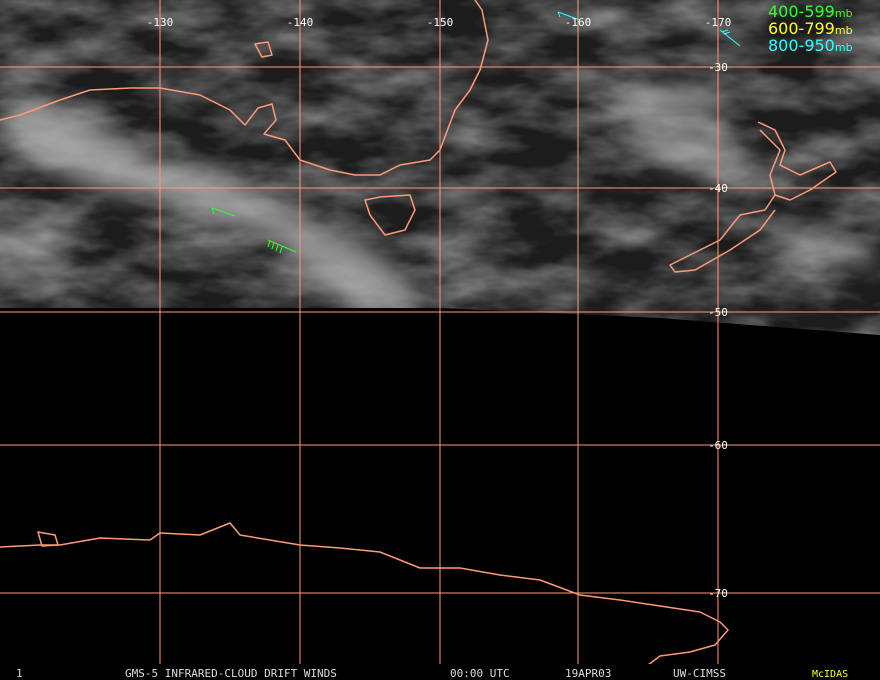  What do you see at coordinates (801, 11) in the screenshot?
I see `legend-range: 400-599` at bounding box center [801, 11].